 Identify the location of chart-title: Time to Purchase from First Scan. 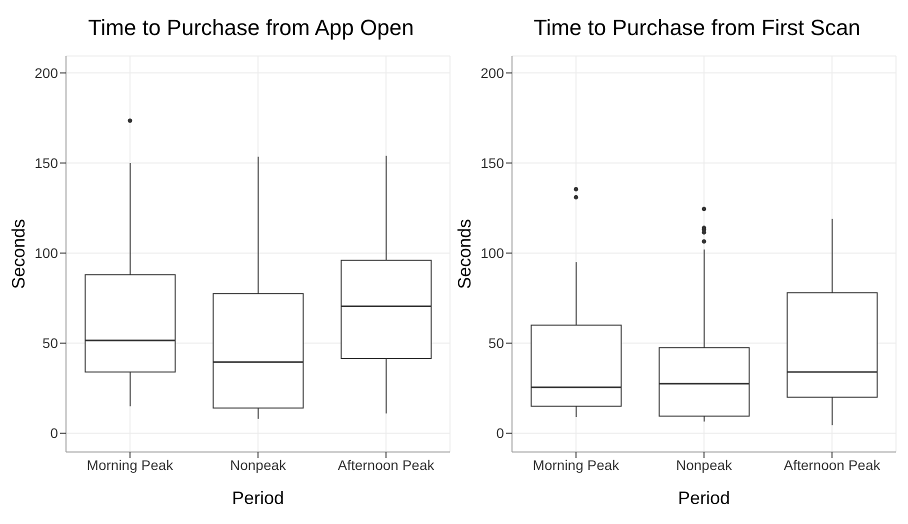
(697, 28).